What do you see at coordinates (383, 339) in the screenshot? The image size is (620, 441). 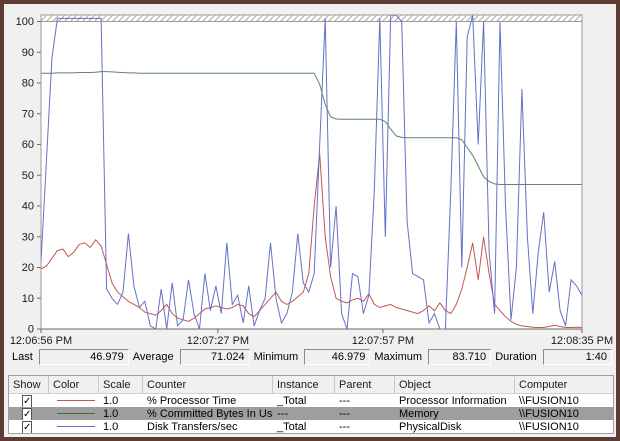 I see `x-tick-label: 12:07:57 PM` at bounding box center [383, 339].